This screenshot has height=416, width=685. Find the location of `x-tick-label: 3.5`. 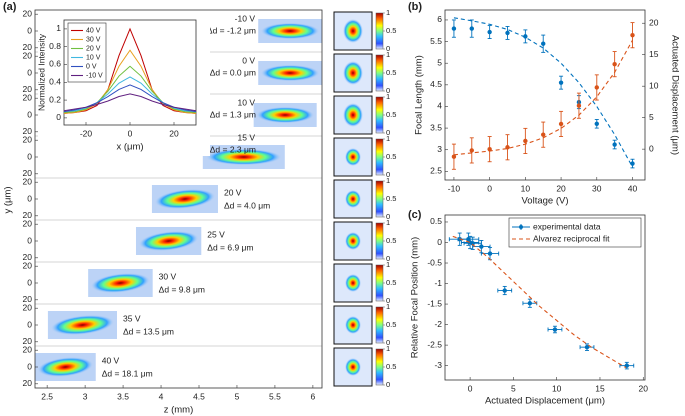

x-tick-label: 3.5 is located at coordinates (123, 396).